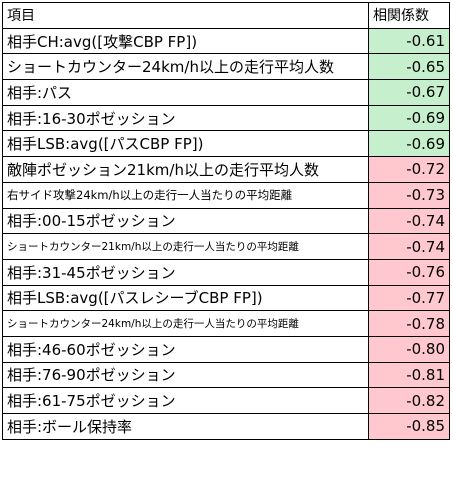  Describe the element at coordinates (409, 92) in the screenshot. I see `row-value: -0.67` at that location.